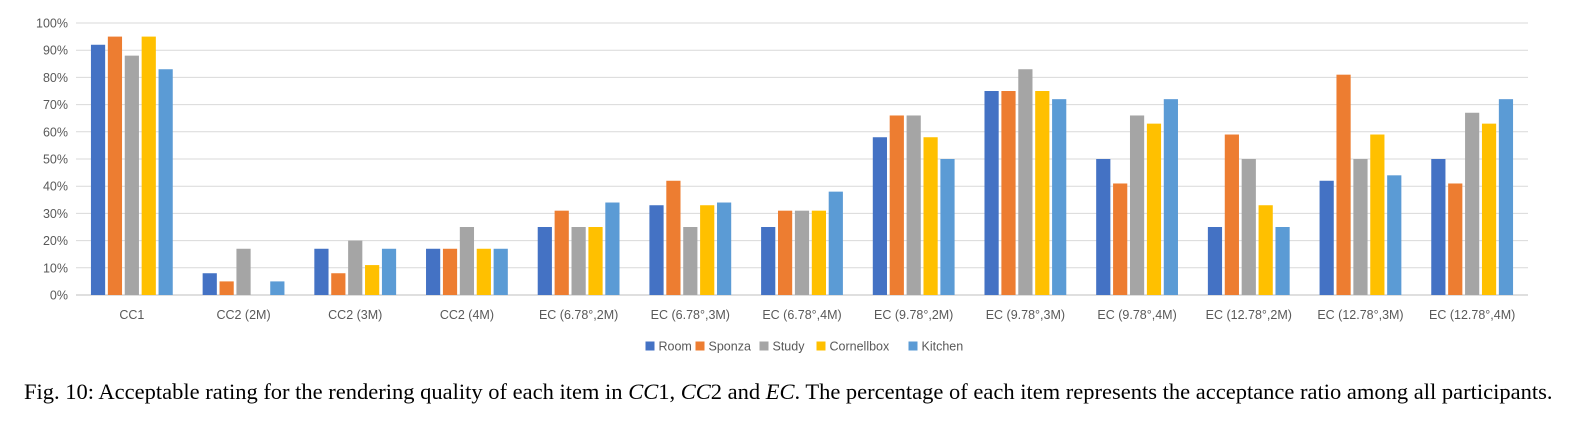 This screenshot has height=448, width=1584. What do you see at coordinates (860, 347) in the screenshot?
I see `legend-label: Cornellbox` at bounding box center [860, 347].